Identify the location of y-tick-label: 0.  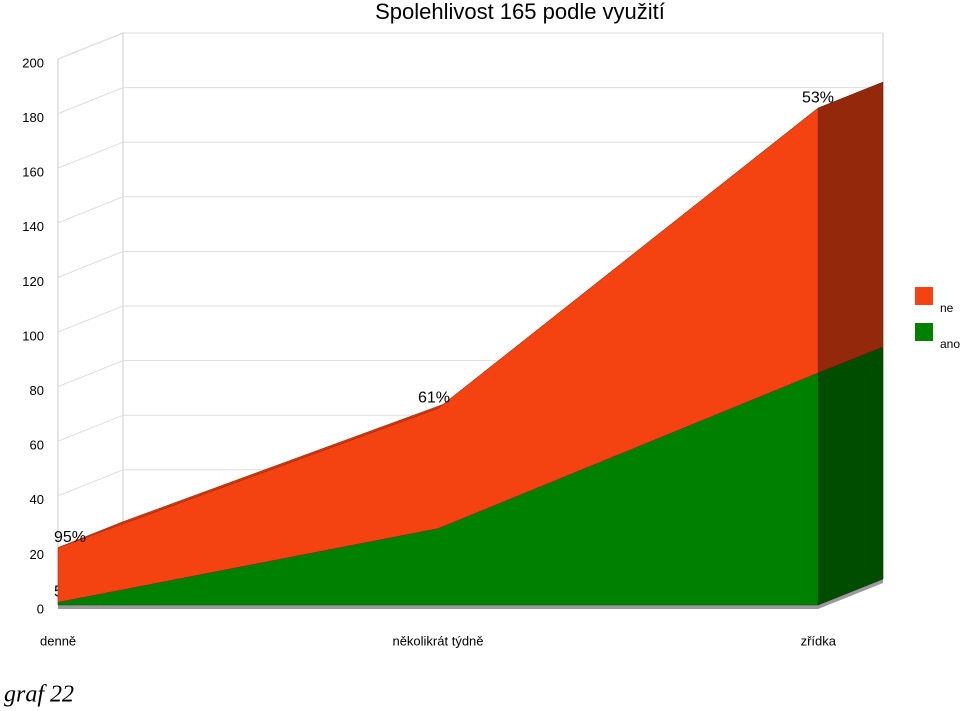
(40, 608).